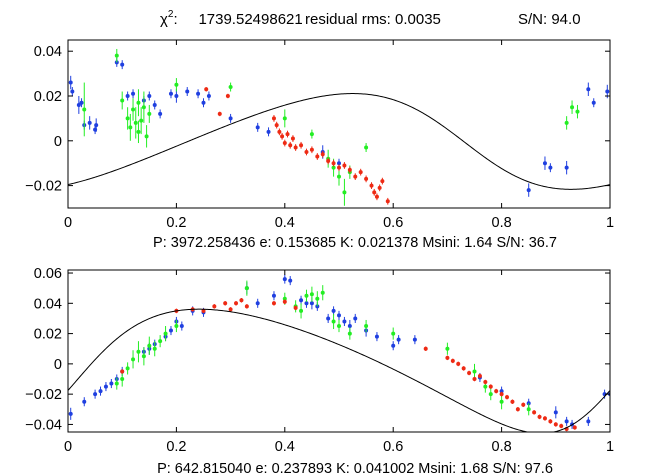 Image resolution: width=656 pixels, height=476 pixels. I want to click on x-tick-label: 0, so click(68, 223).